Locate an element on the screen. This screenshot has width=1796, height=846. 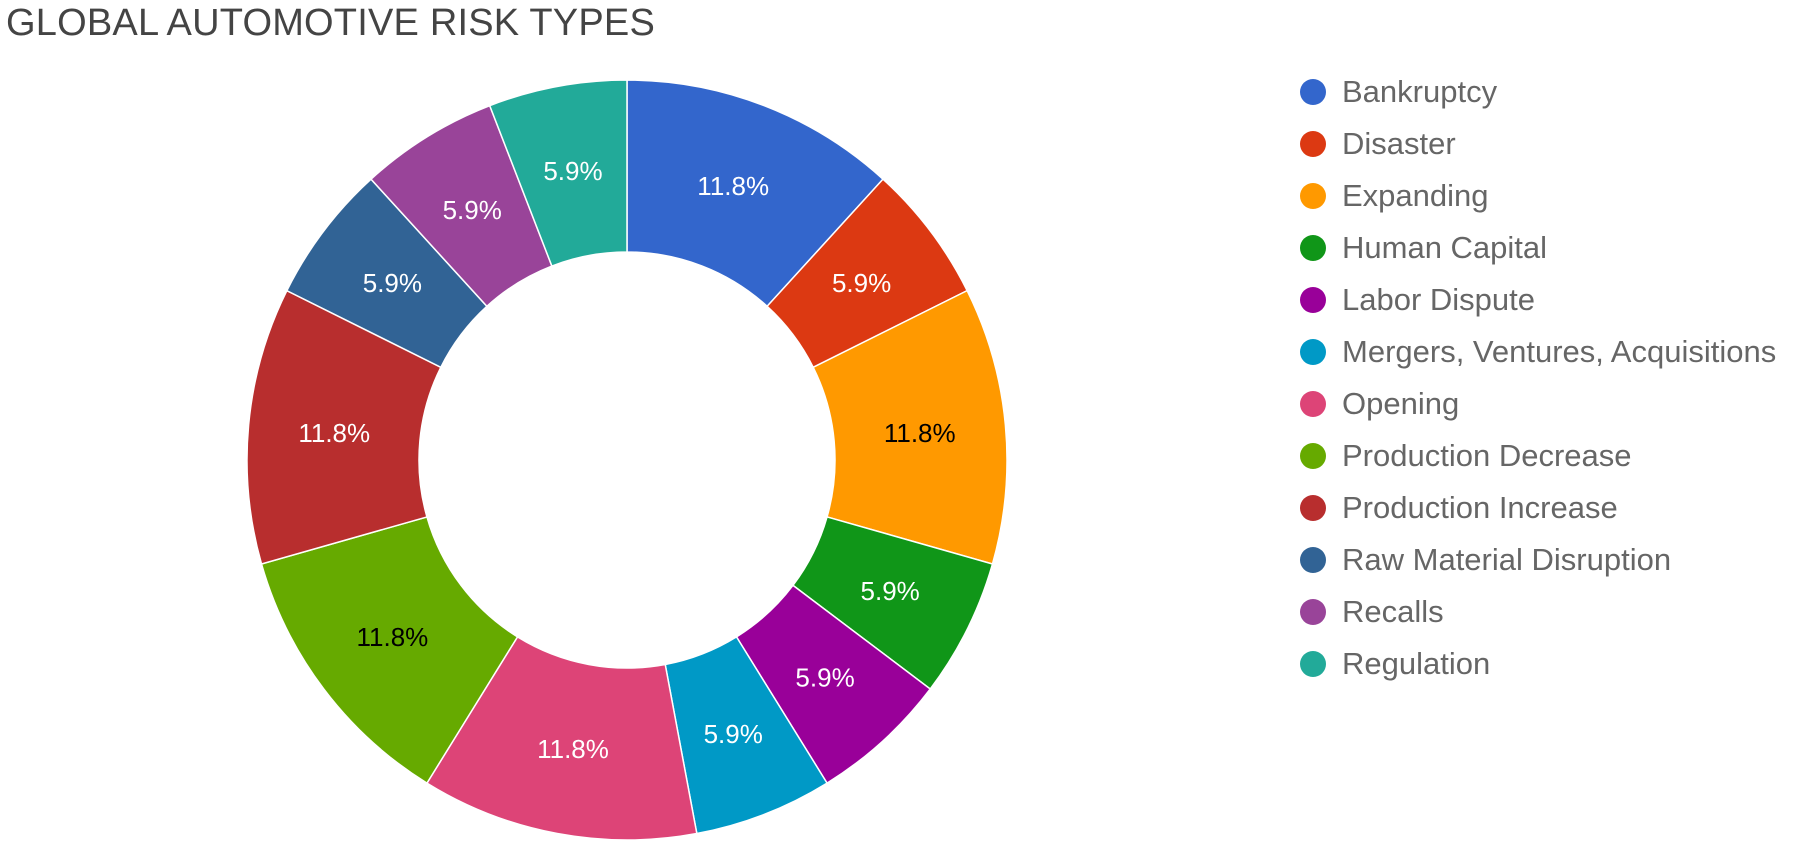
slice-opening is located at coordinates (561, 738).